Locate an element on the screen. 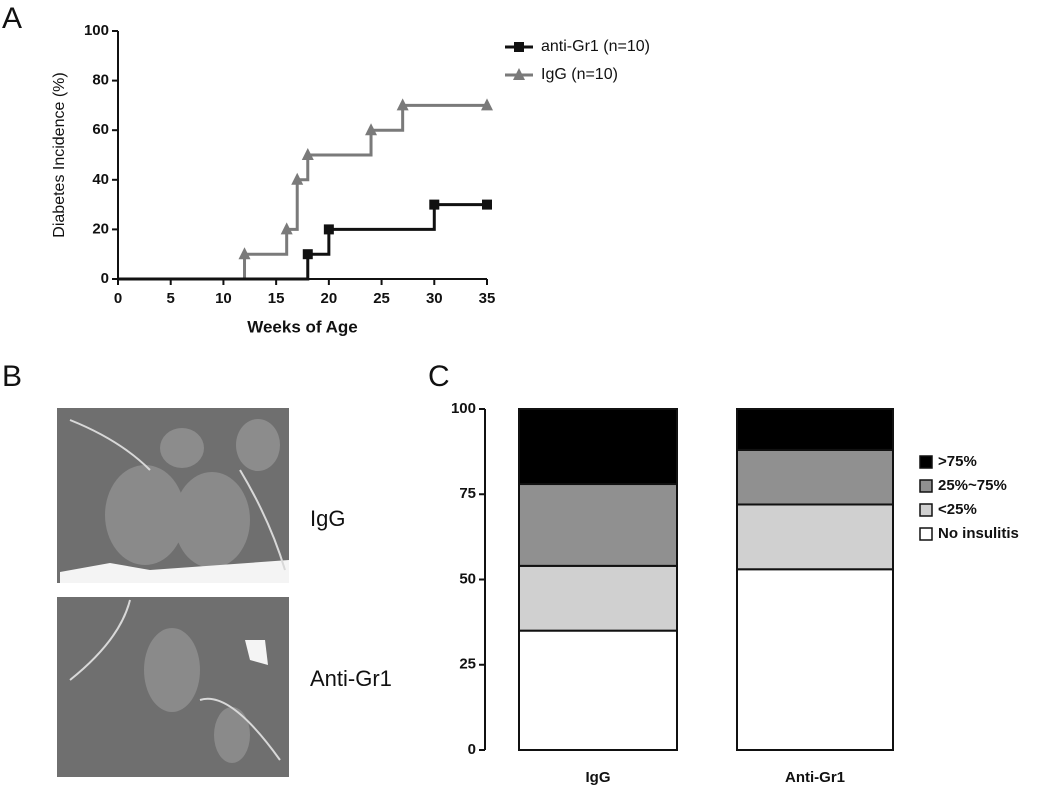 Image resolution: width=1050 pixels, height=789 pixels. x-tick-label: 30 is located at coordinates (434, 298).